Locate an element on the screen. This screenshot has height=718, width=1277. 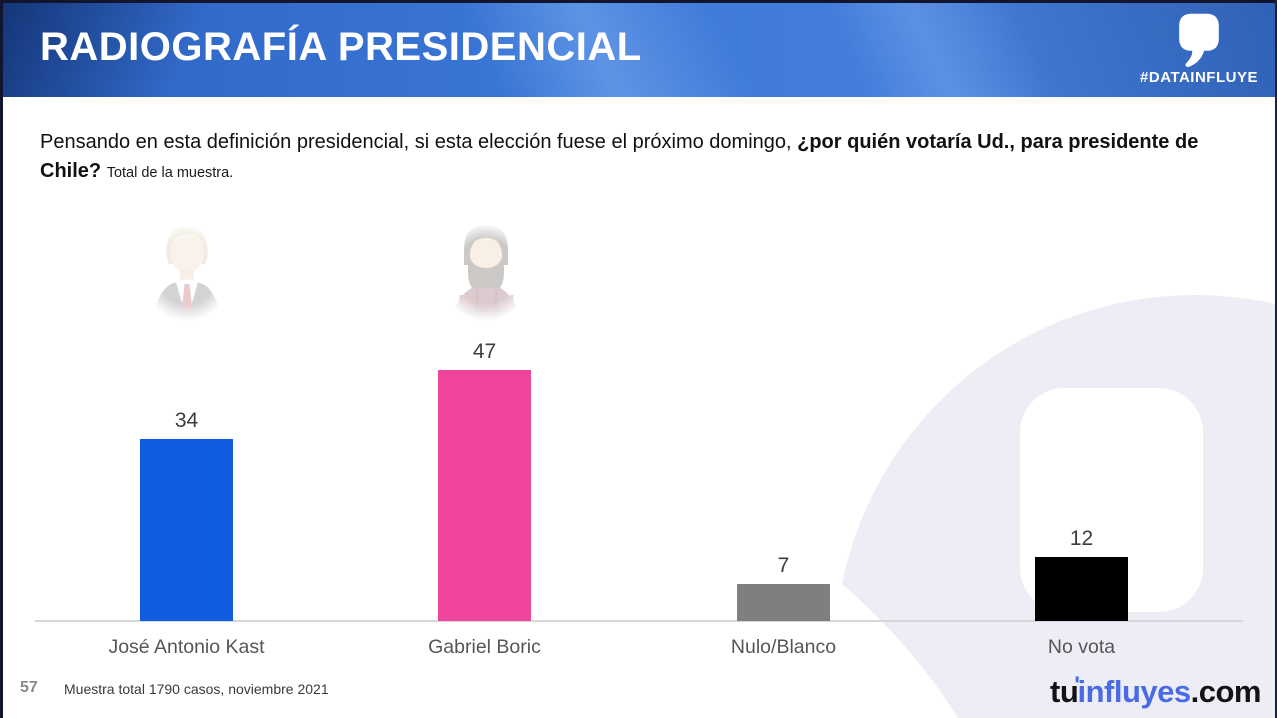
bar-jos-antonio-kast is located at coordinates (186, 530).